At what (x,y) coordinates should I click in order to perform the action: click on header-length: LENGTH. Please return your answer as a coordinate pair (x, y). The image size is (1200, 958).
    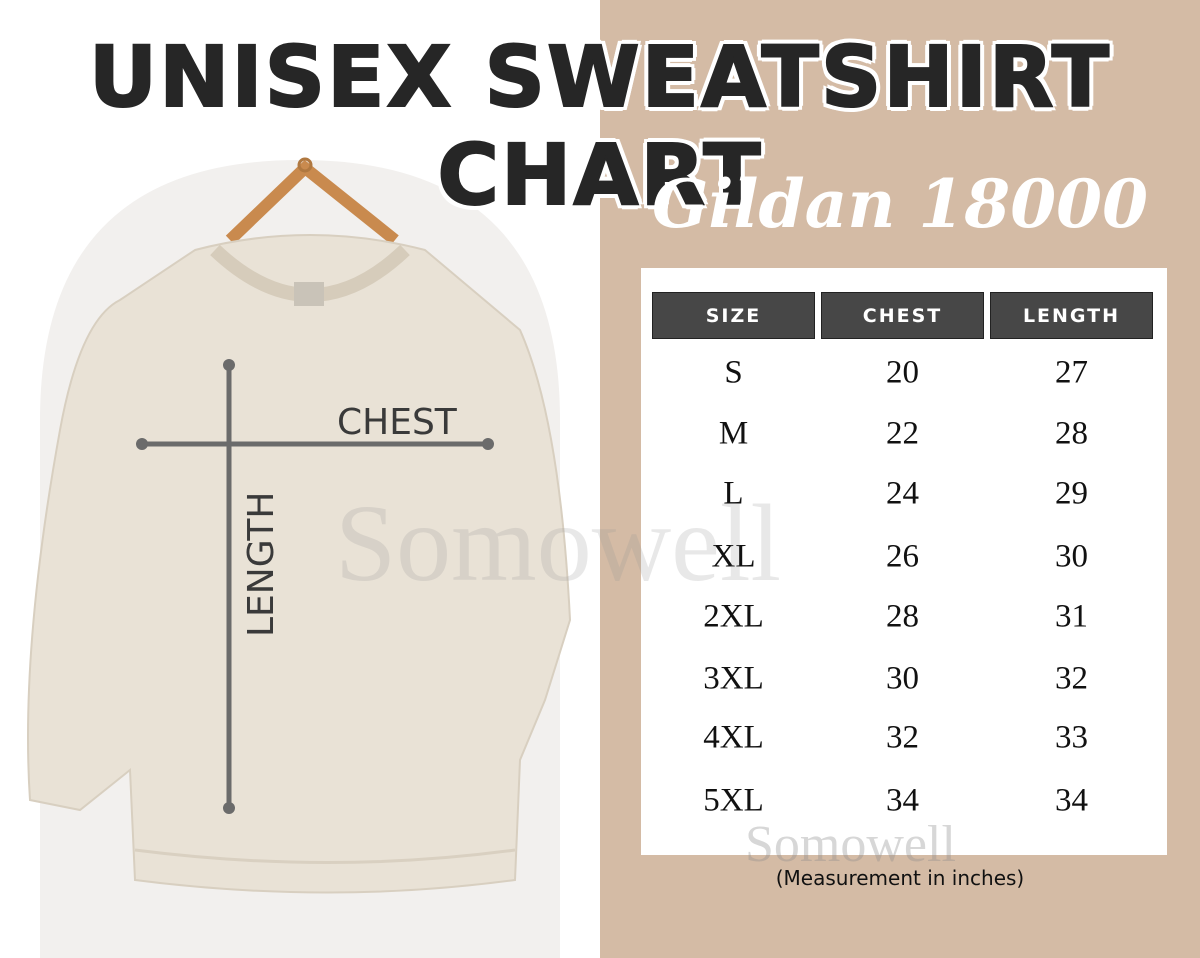
    Looking at the image, I should click on (1071, 315).